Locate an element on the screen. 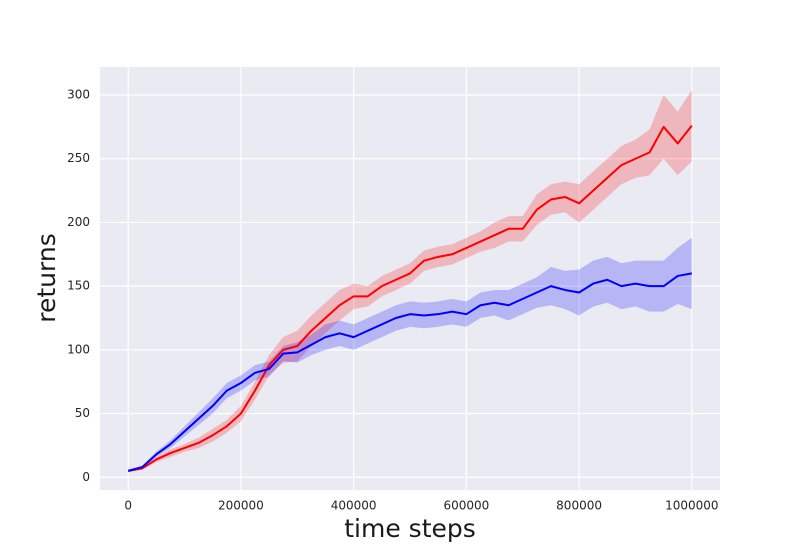 The image size is (800, 550). y-axis-label: returns is located at coordinates (46, 277).